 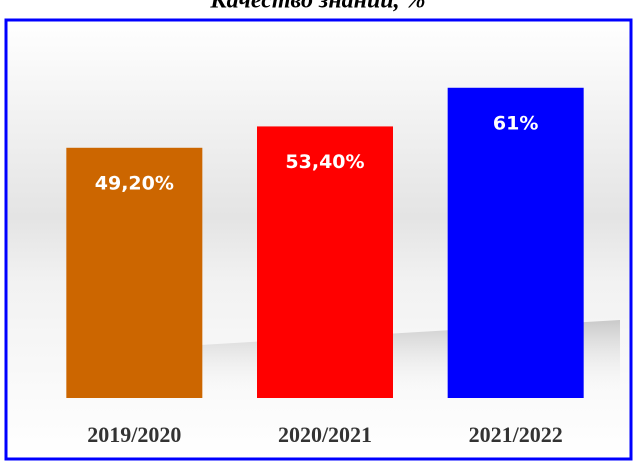 I want to click on value-label: 61%, so click(x=515, y=123).